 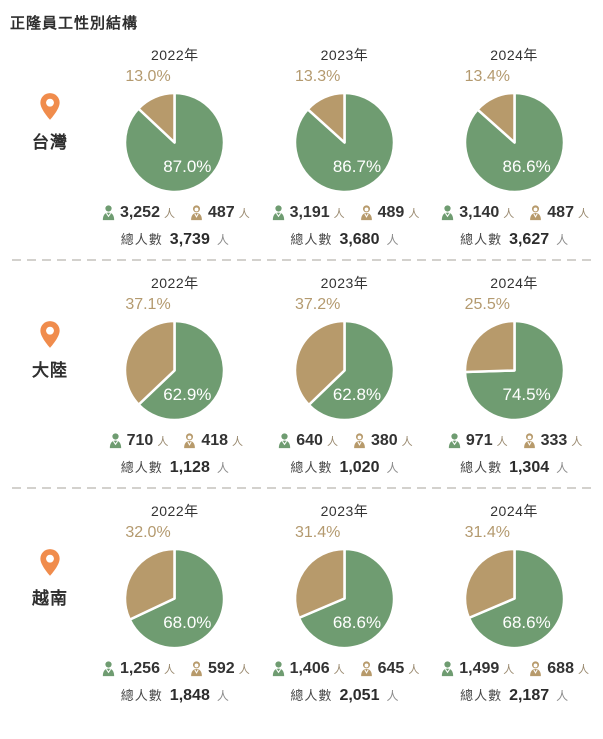 What do you see at coordinates (140, 440) in the screenshot?
I see `male-count: 710` at bounding box center [140, 440].